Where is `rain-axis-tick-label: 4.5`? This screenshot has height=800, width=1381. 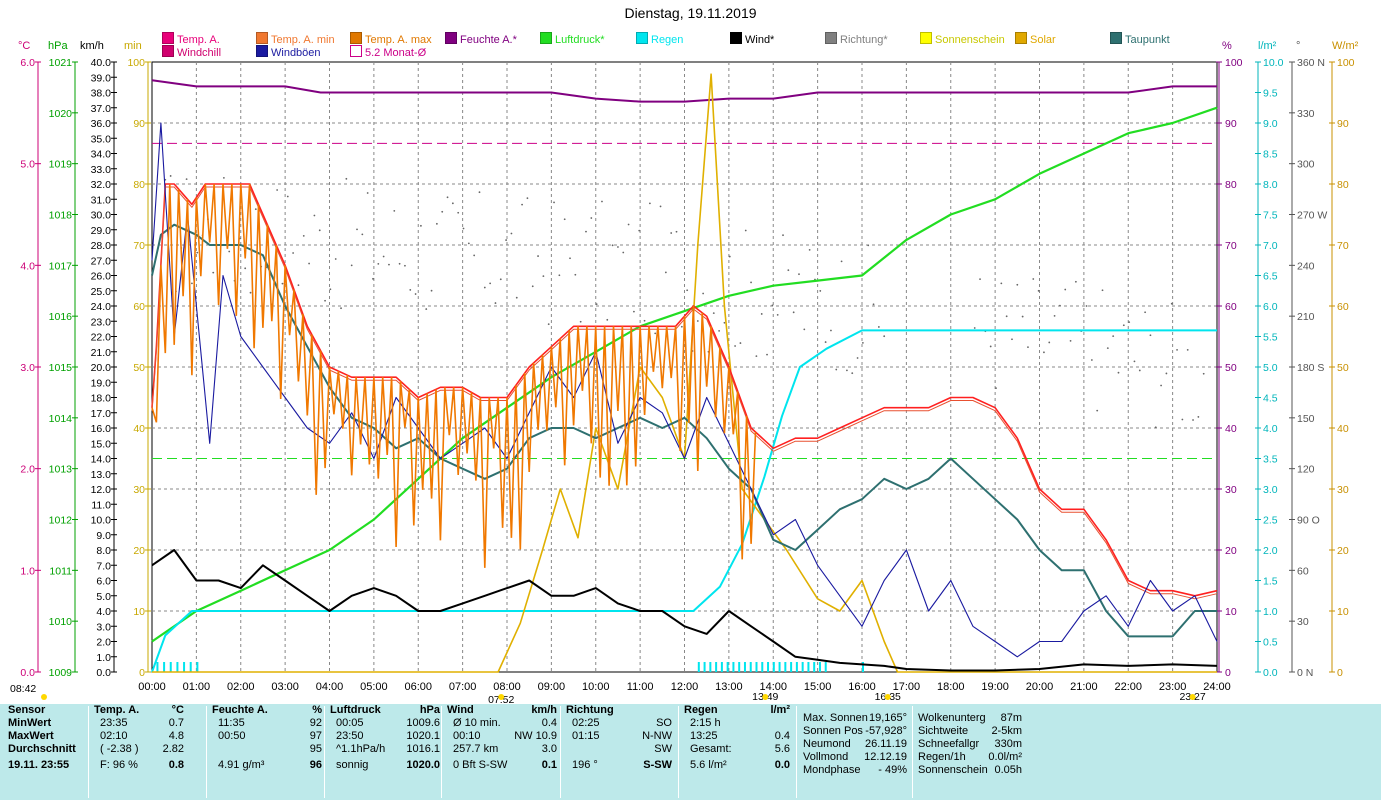 rain-axis-tick-label: 4.5 is located at coordinates (1270, 399).